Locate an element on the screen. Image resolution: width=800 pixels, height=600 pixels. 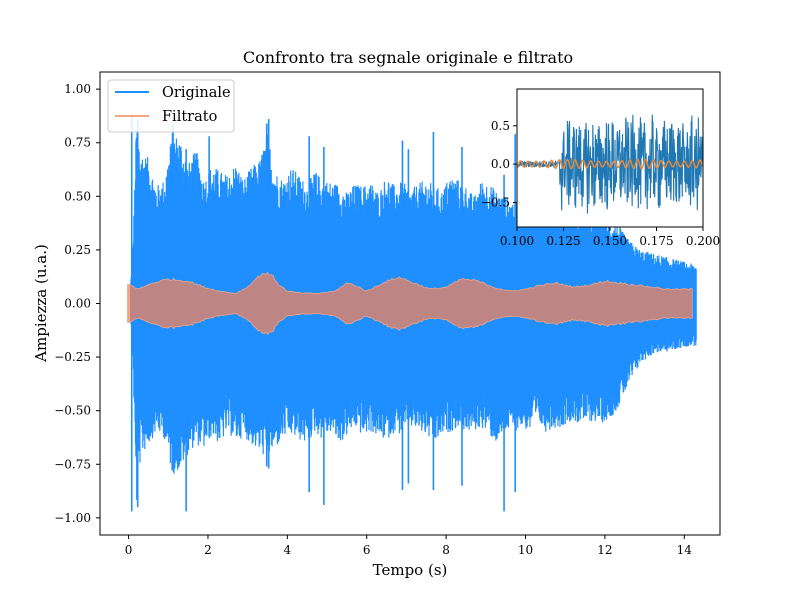
inset-x-tick-label: 0.175 is located at coordinates (656, 241).